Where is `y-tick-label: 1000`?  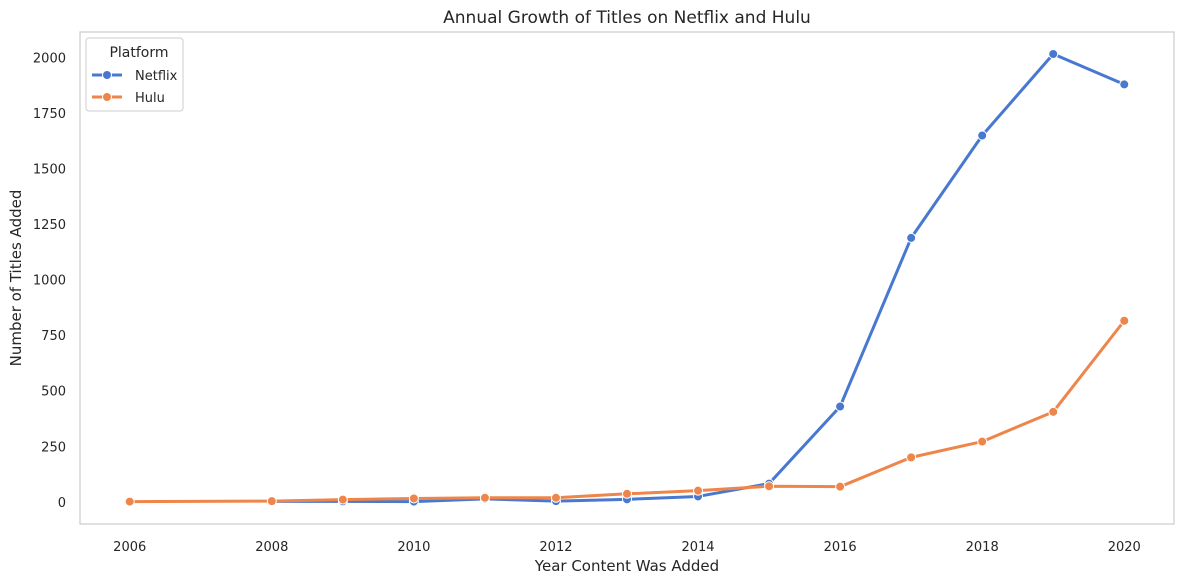 y-tick-label: 1000 is located at coordinates (49, 281).